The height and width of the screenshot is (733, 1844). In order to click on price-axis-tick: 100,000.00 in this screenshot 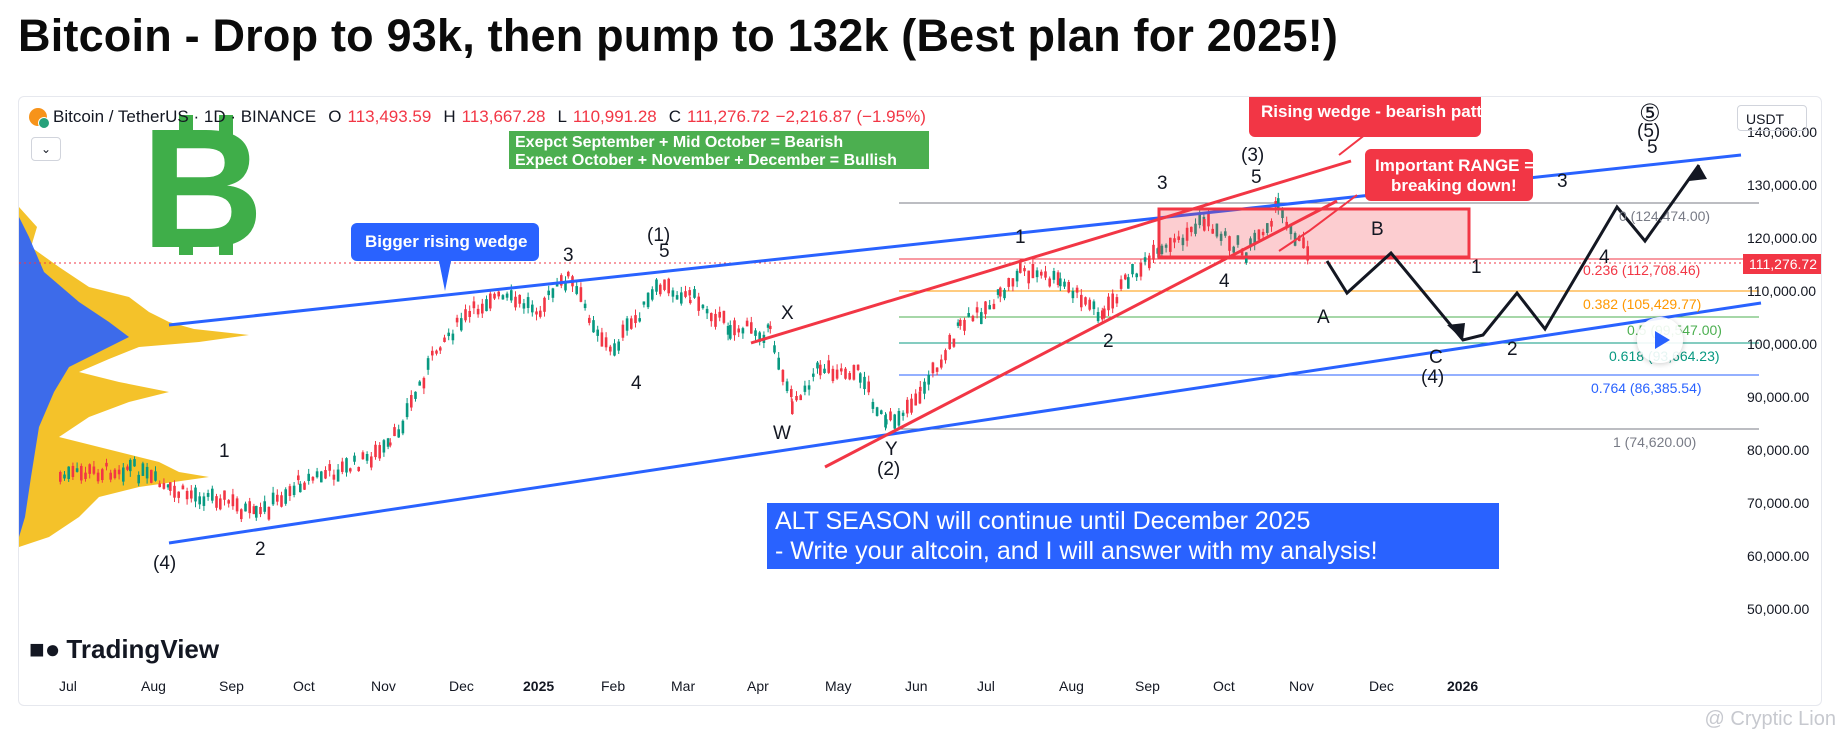, I will do `click(1782, 344)`.